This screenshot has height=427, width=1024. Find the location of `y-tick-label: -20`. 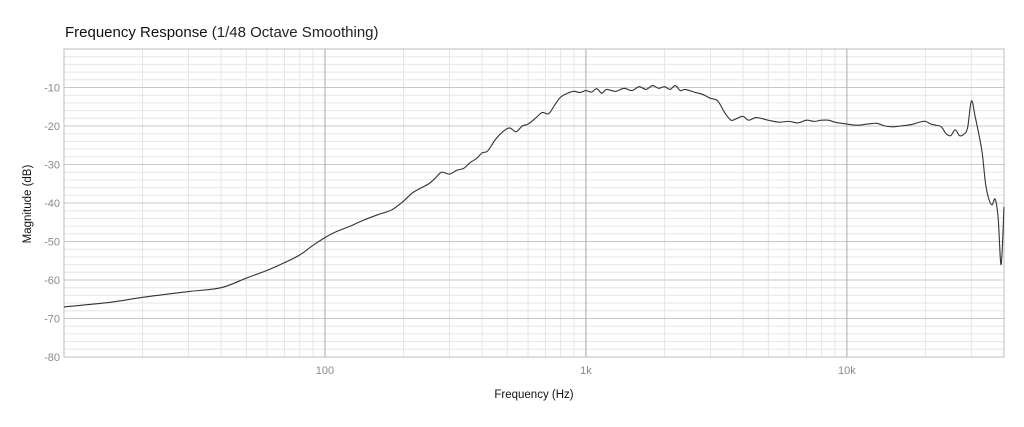

y-tick-label: -20 is located at coordinates (52, 127).